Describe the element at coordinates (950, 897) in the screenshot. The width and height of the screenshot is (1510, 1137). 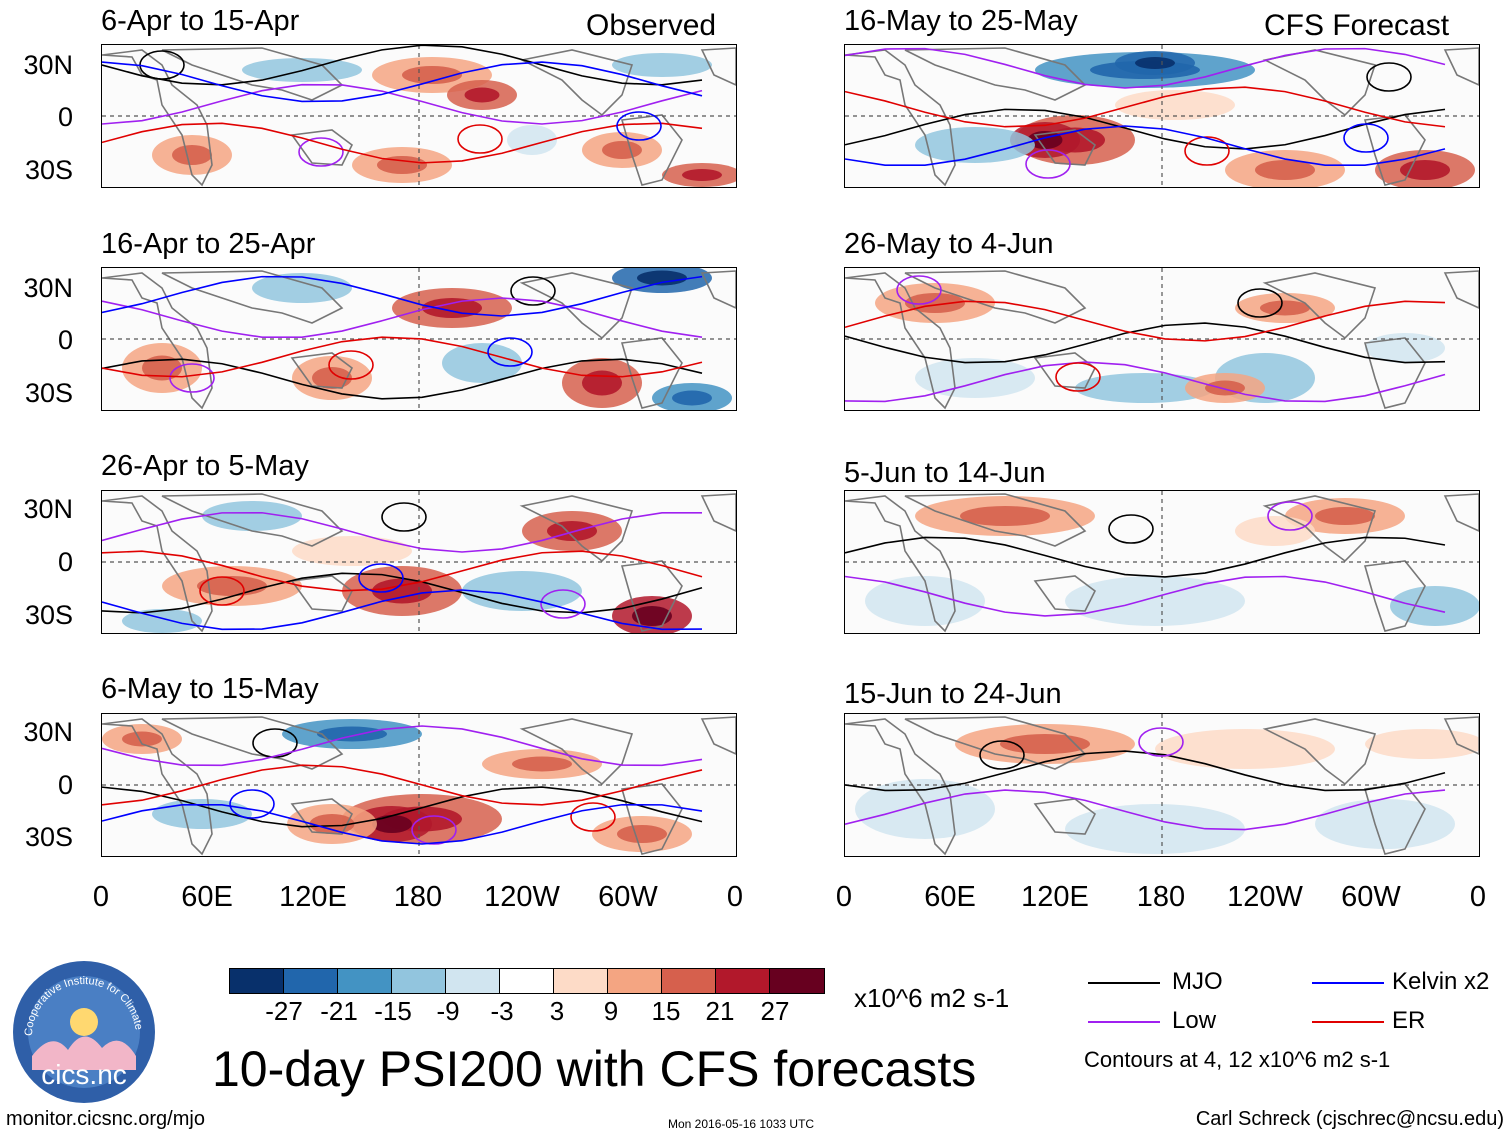
I see `lon-label: 60E` at that location.